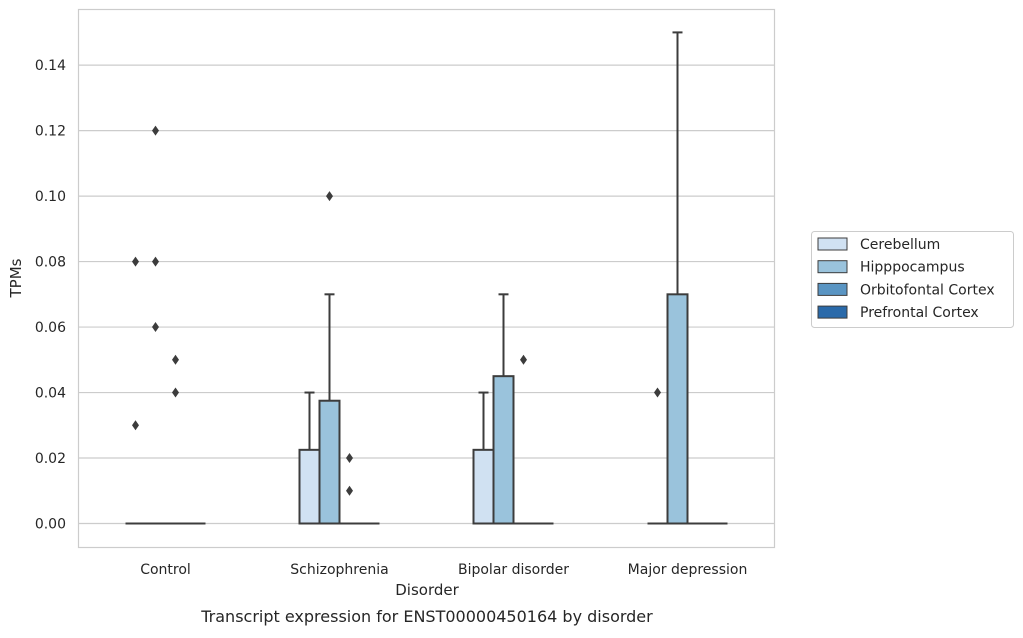  Describe the element at coordinates (50, 525) in the screenshot. I see `y-tick-label: 0.00` at that location.